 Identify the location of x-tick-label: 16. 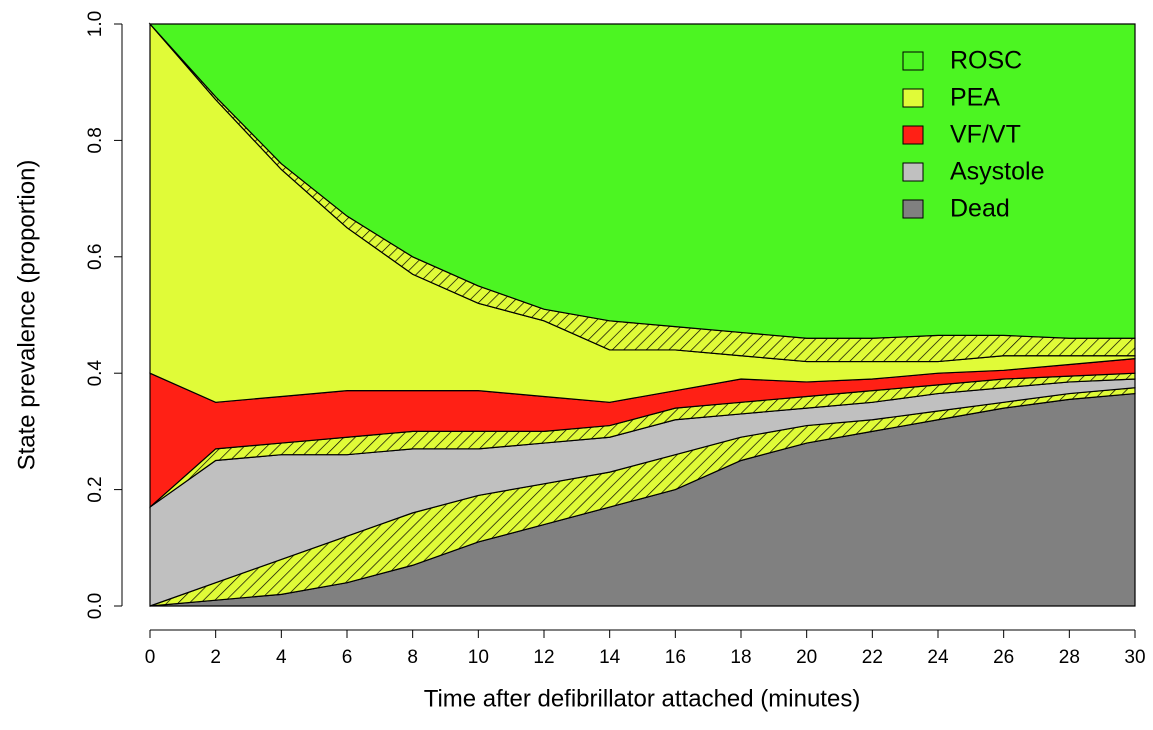
(675, 657).